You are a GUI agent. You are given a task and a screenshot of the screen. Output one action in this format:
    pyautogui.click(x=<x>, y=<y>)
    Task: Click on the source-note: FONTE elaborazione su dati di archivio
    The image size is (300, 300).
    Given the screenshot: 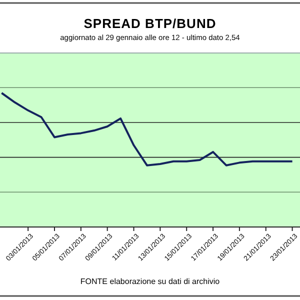 What is the action you would take?
    pyautogui.click(x=150, y=281)
    